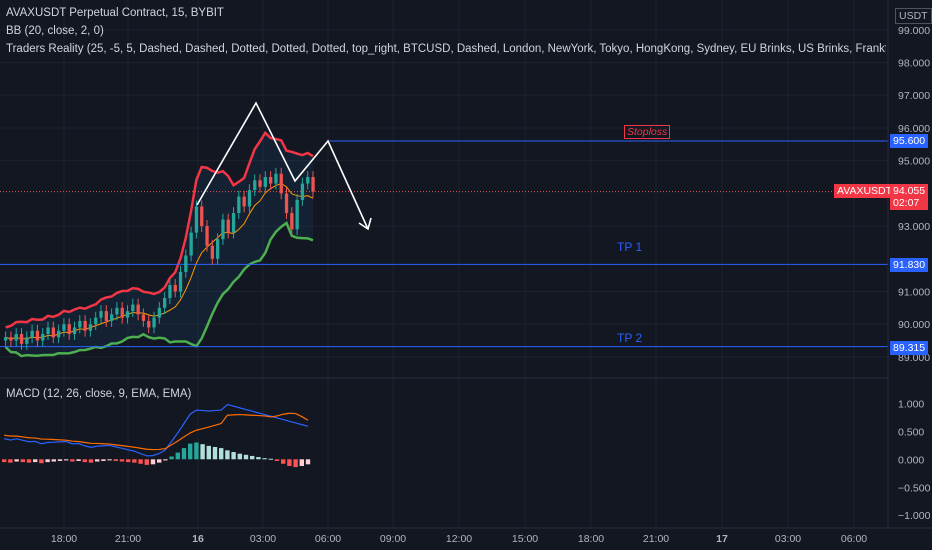  I want to click on current-price-tag: 94.055 02:07, so click(909, 197).